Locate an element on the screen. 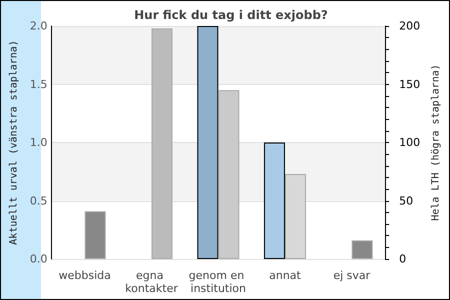 The width and height of the screenshot is (450, 300). y-tick-label: 0.0 is located at coordinates (39, 259).